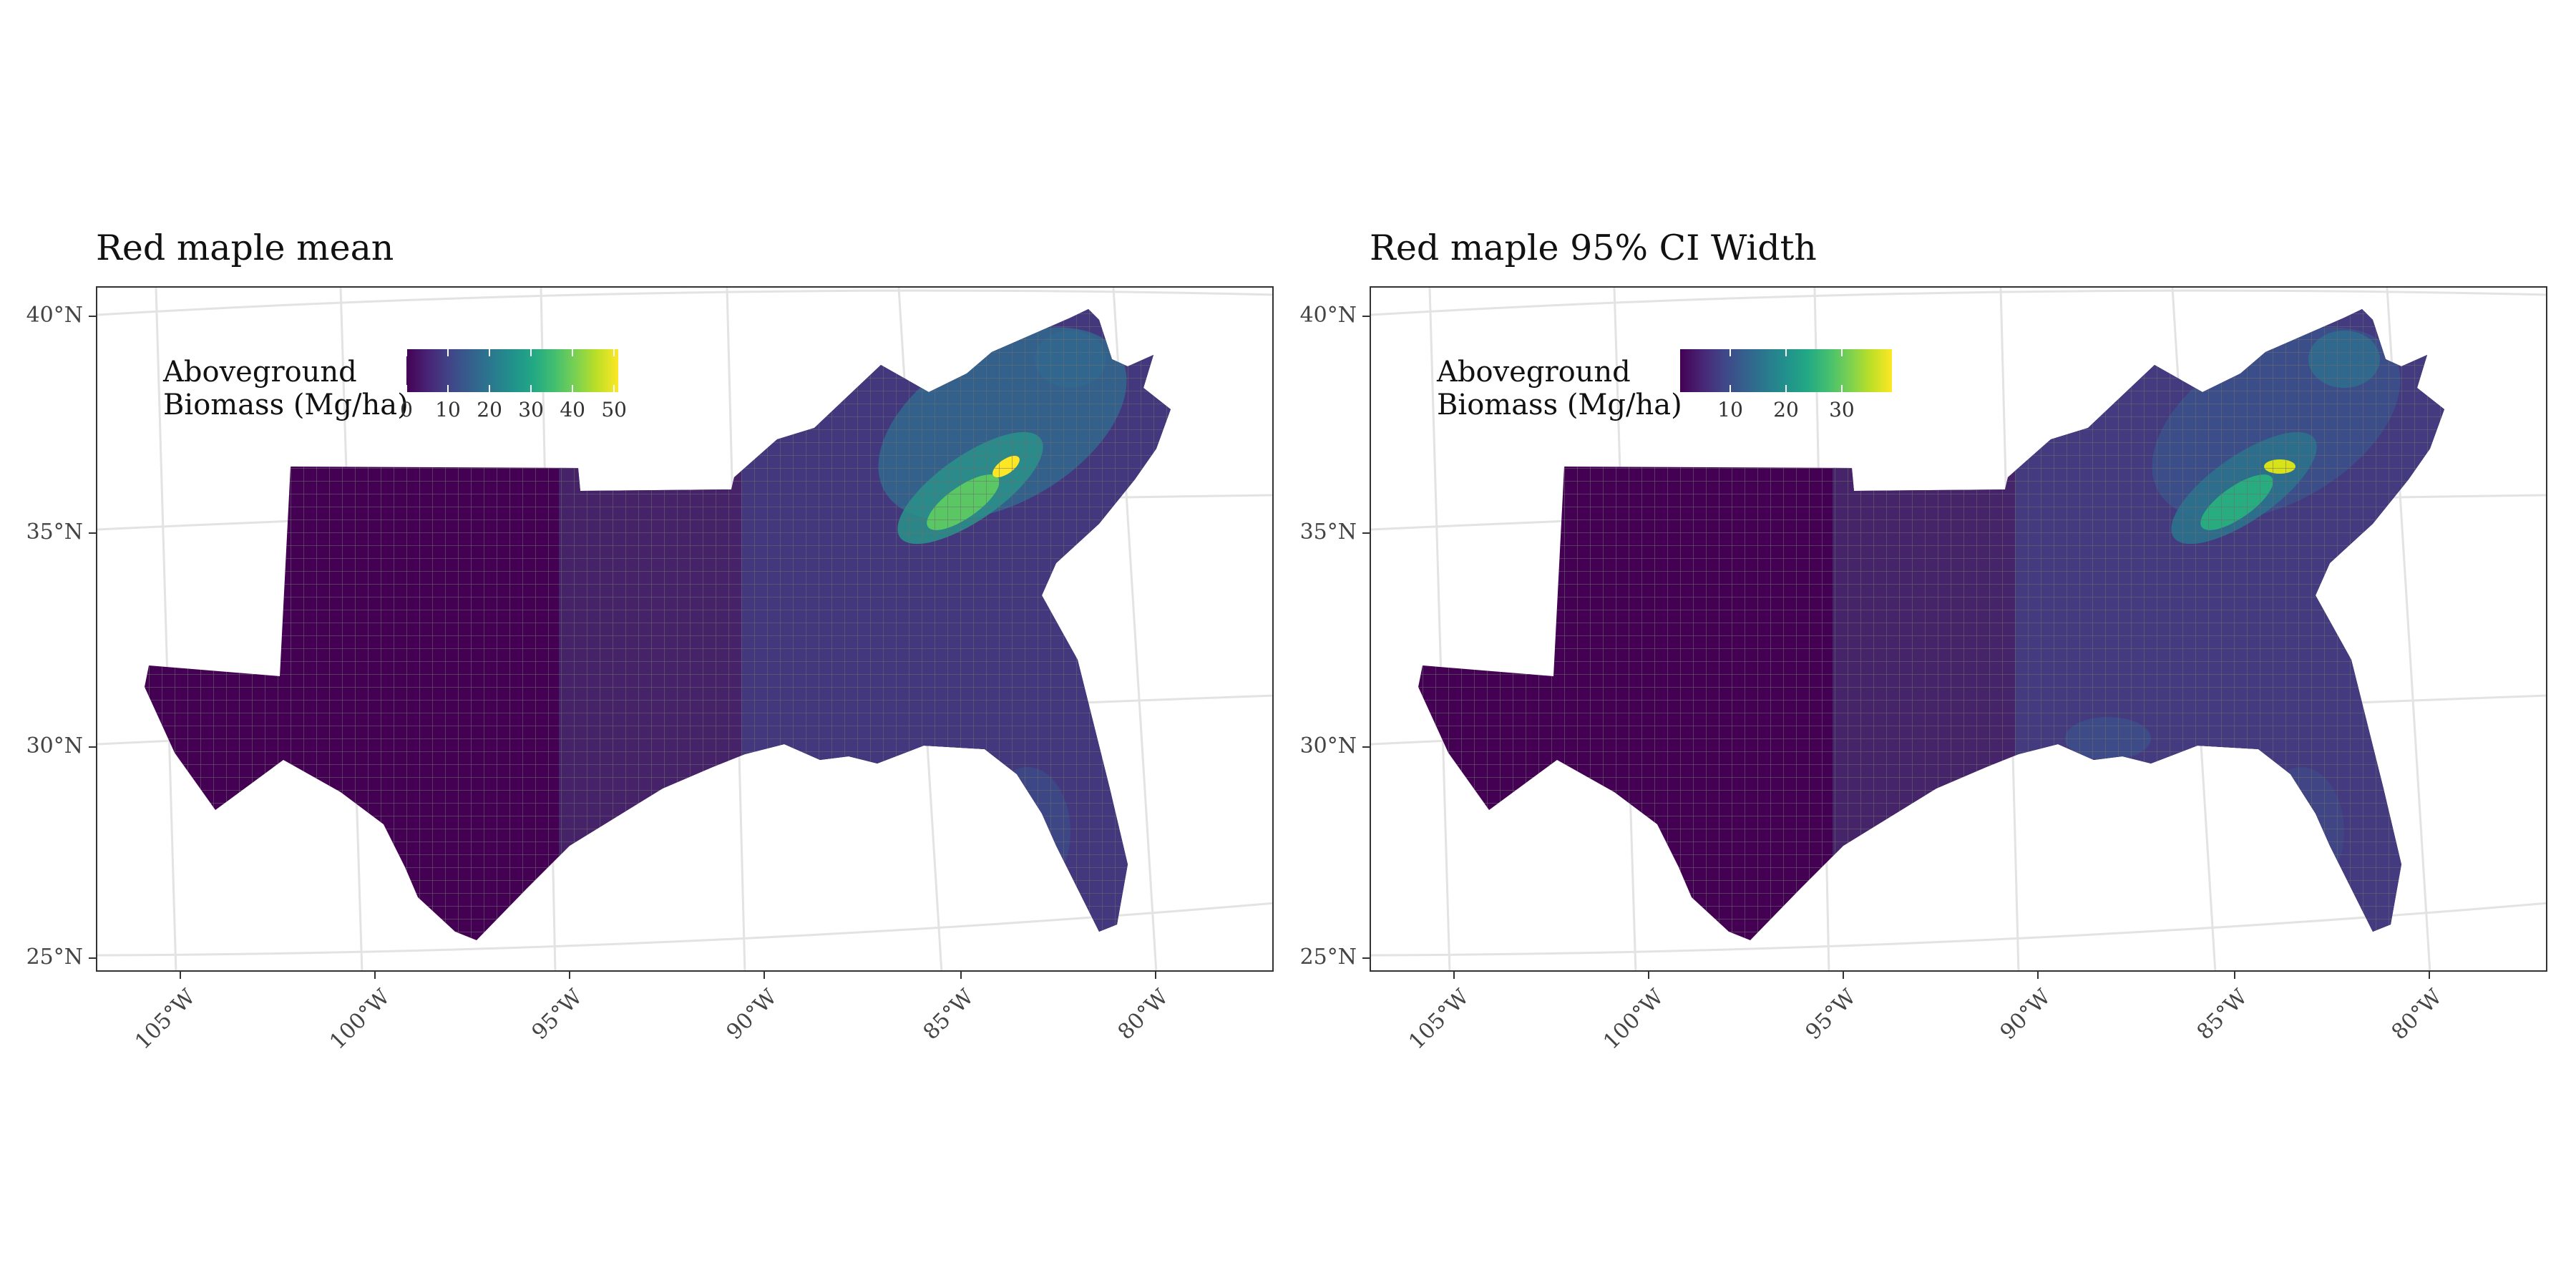 The image size is (2576, 1288). What do you see at coordinates (512, 370) in the screenshot?
I see `legend-colorbar` at bounding box center [512, 370].